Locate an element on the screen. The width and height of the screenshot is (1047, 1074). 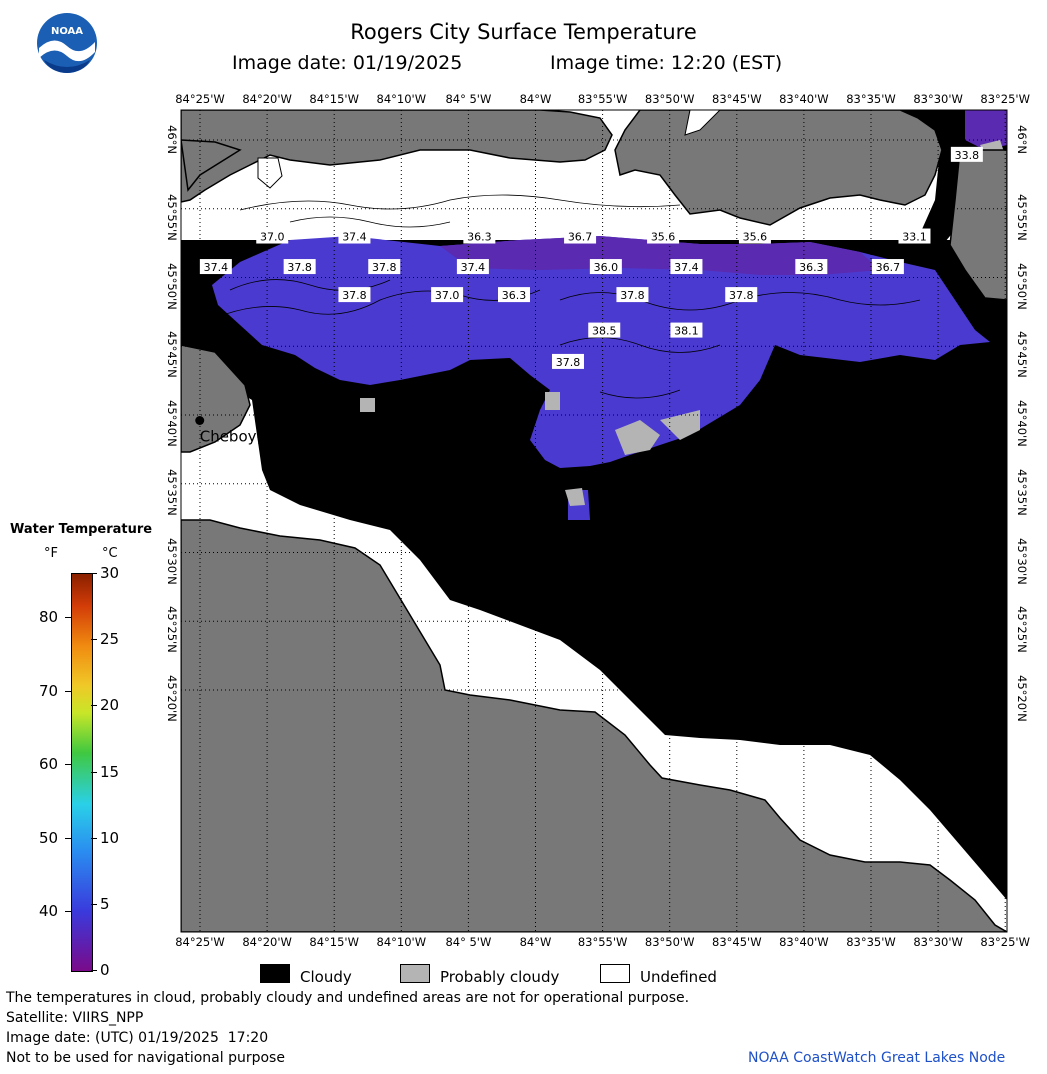
cloudy-area-upper-right is located at coordinates (953, 185).